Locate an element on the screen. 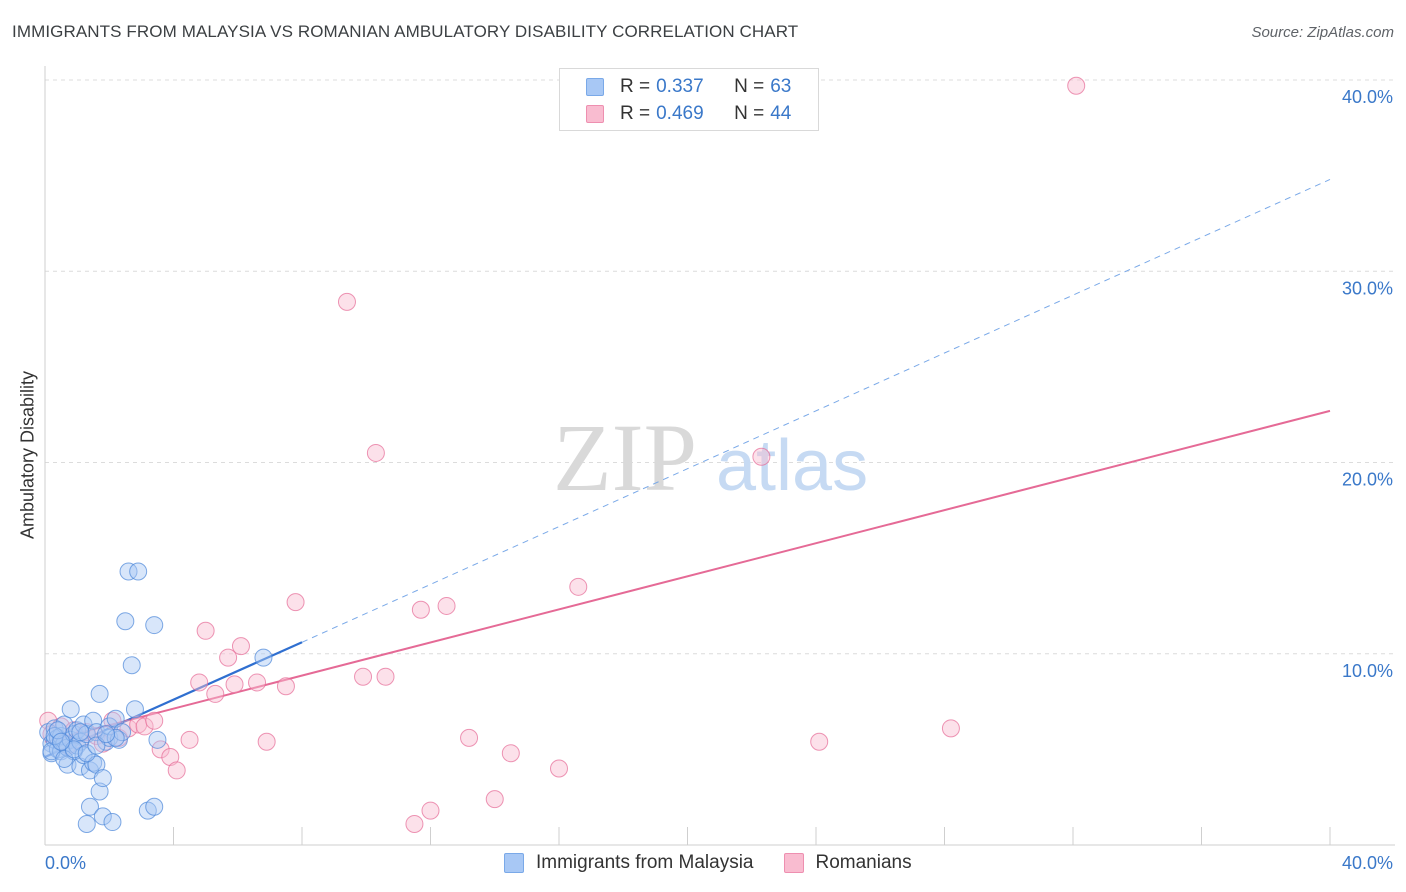 The width and height of the screenshot is (1406, 892). series-label-malaysia: Immigrants from Malaysia is located at coordinates (645, 862).